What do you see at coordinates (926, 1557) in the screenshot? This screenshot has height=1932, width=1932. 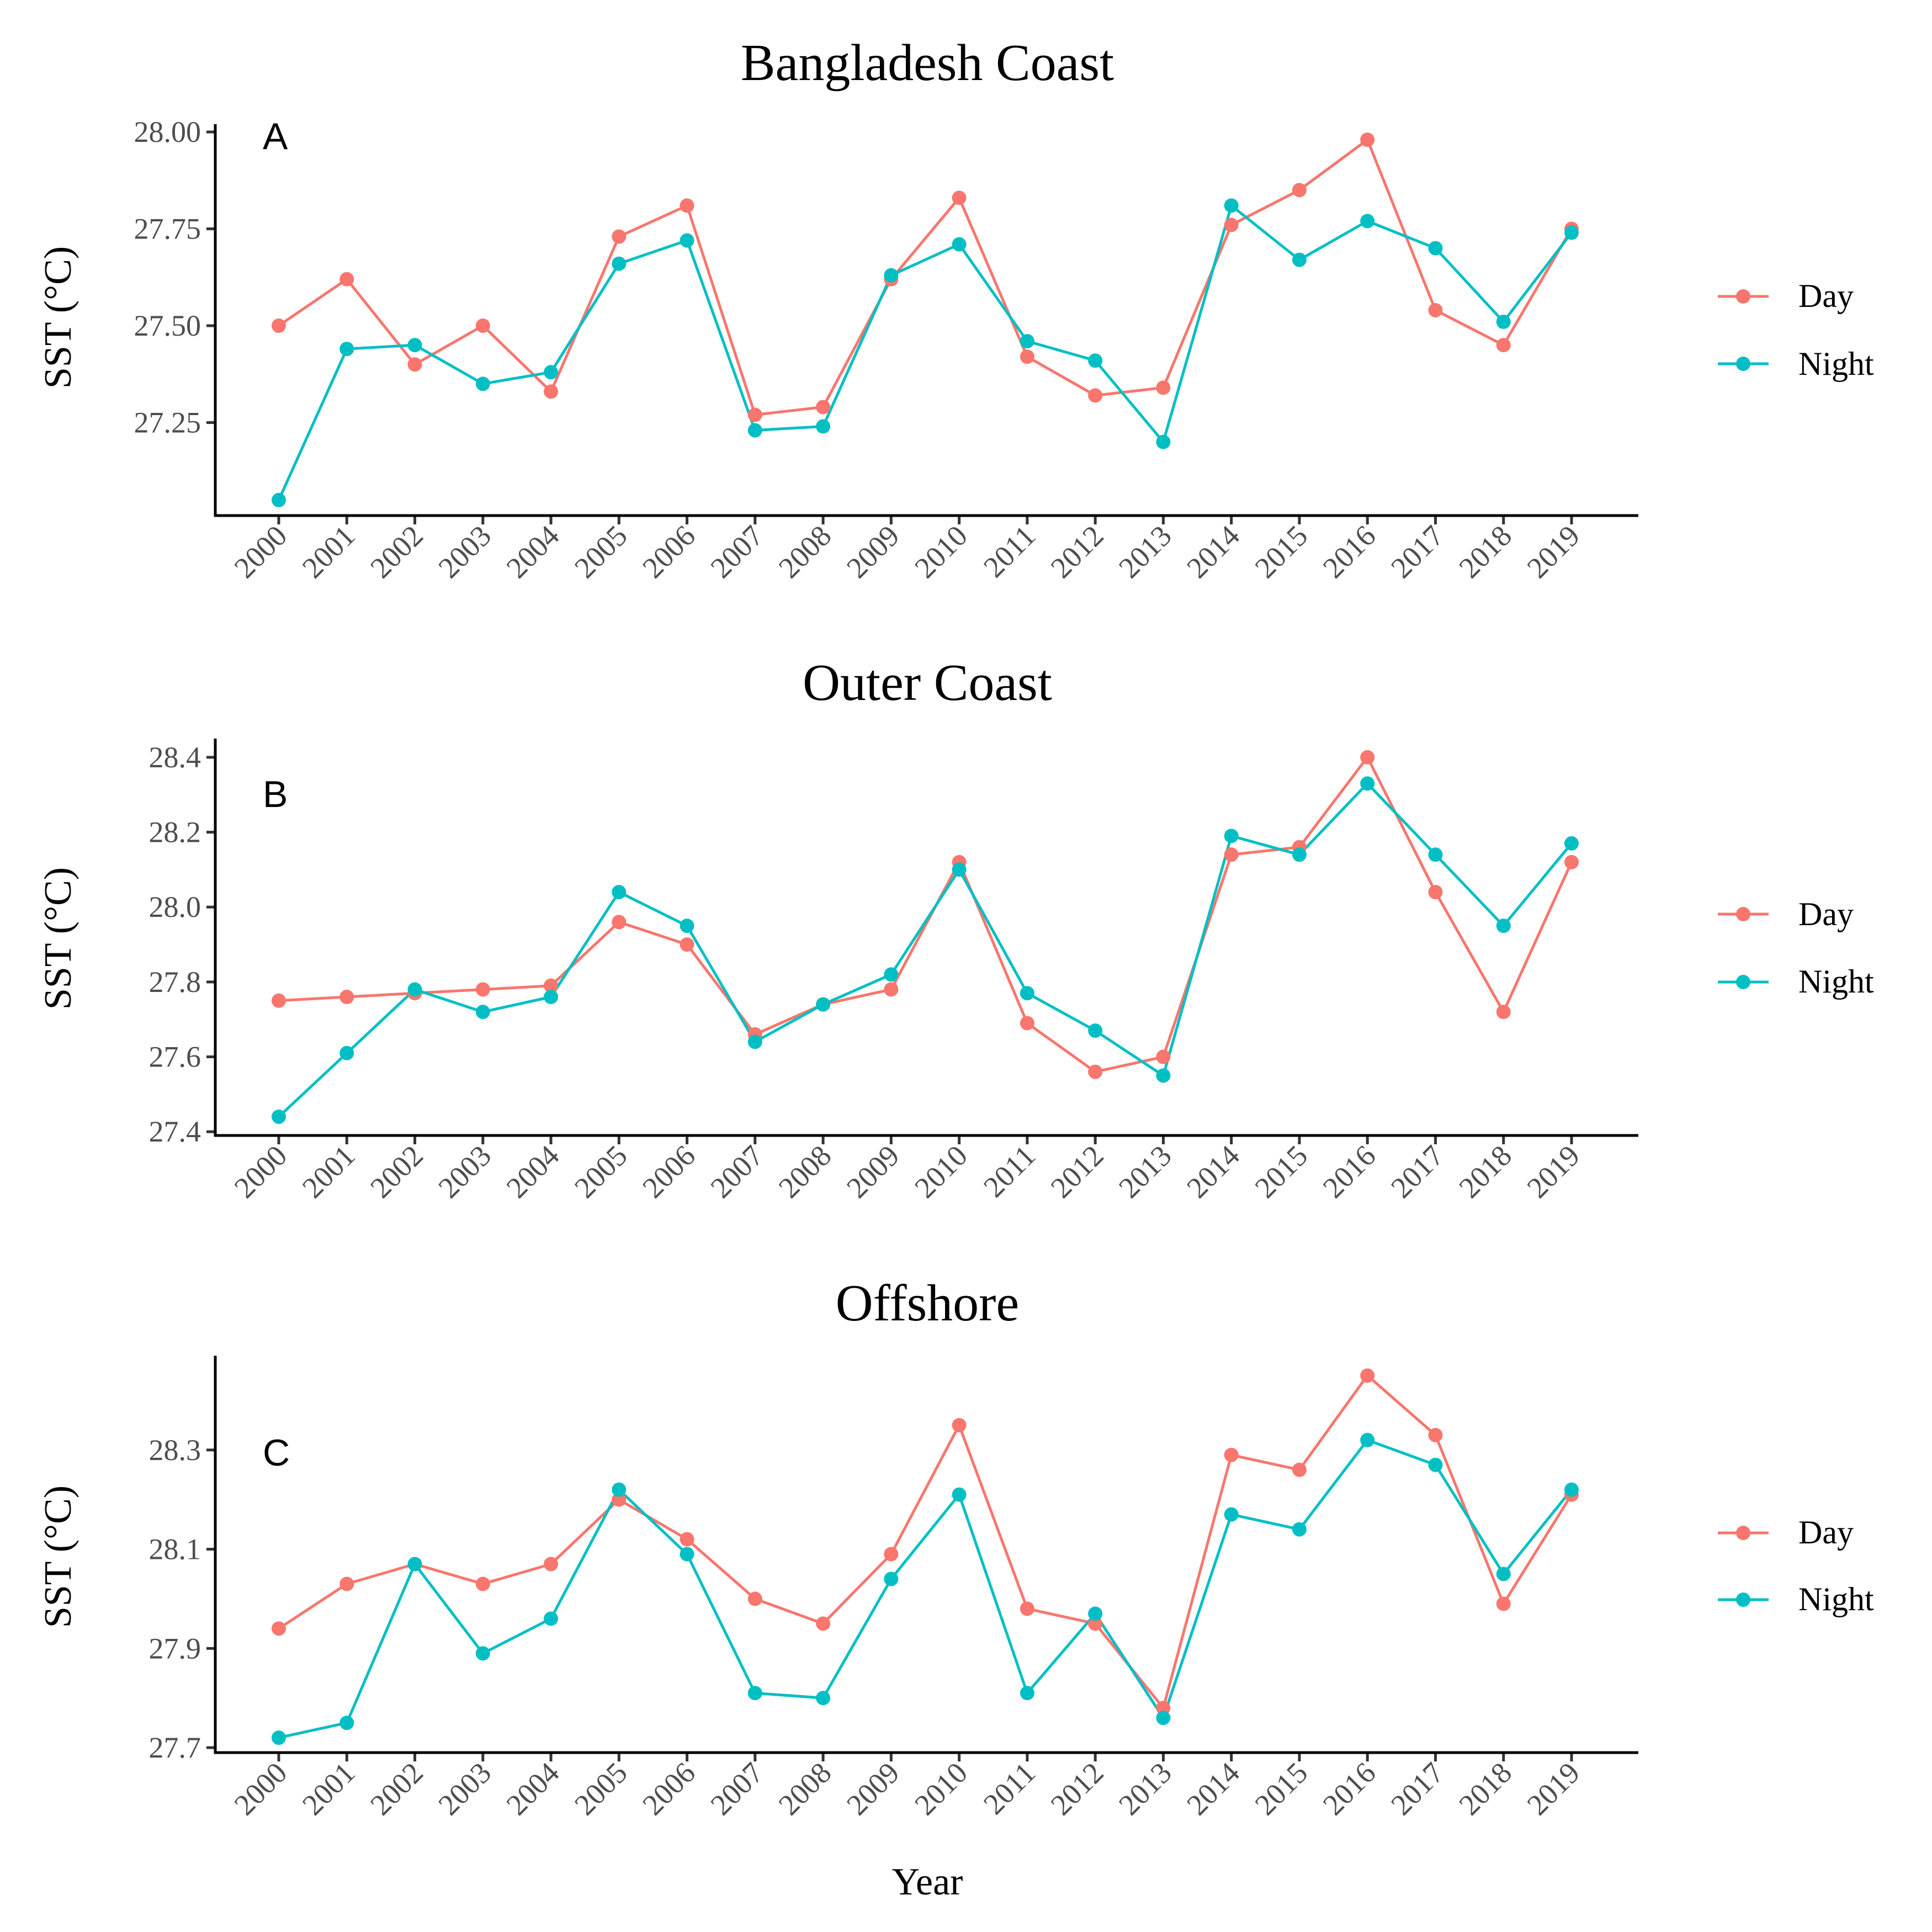 I see `plot-marks` at bounding box center [926, 1557].